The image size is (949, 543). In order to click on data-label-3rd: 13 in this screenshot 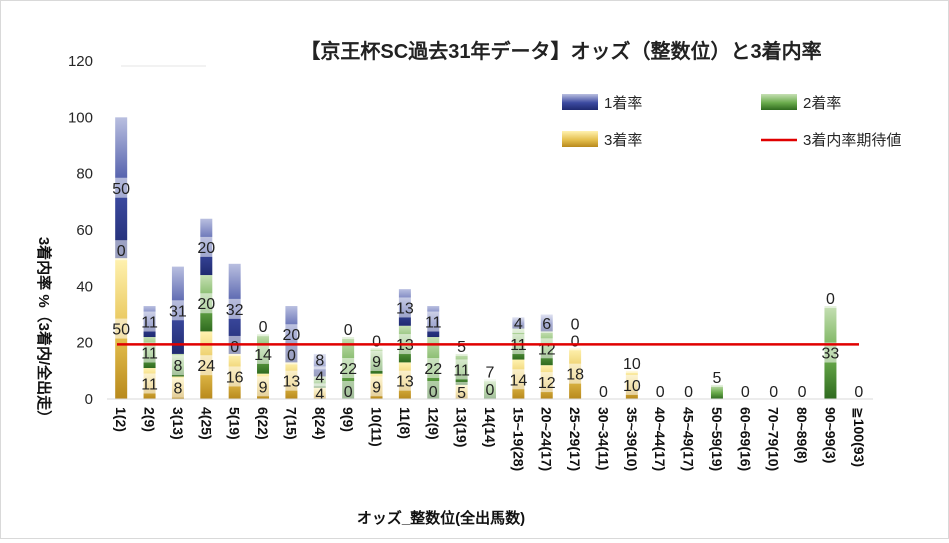, I will do `click(405, 382)`.